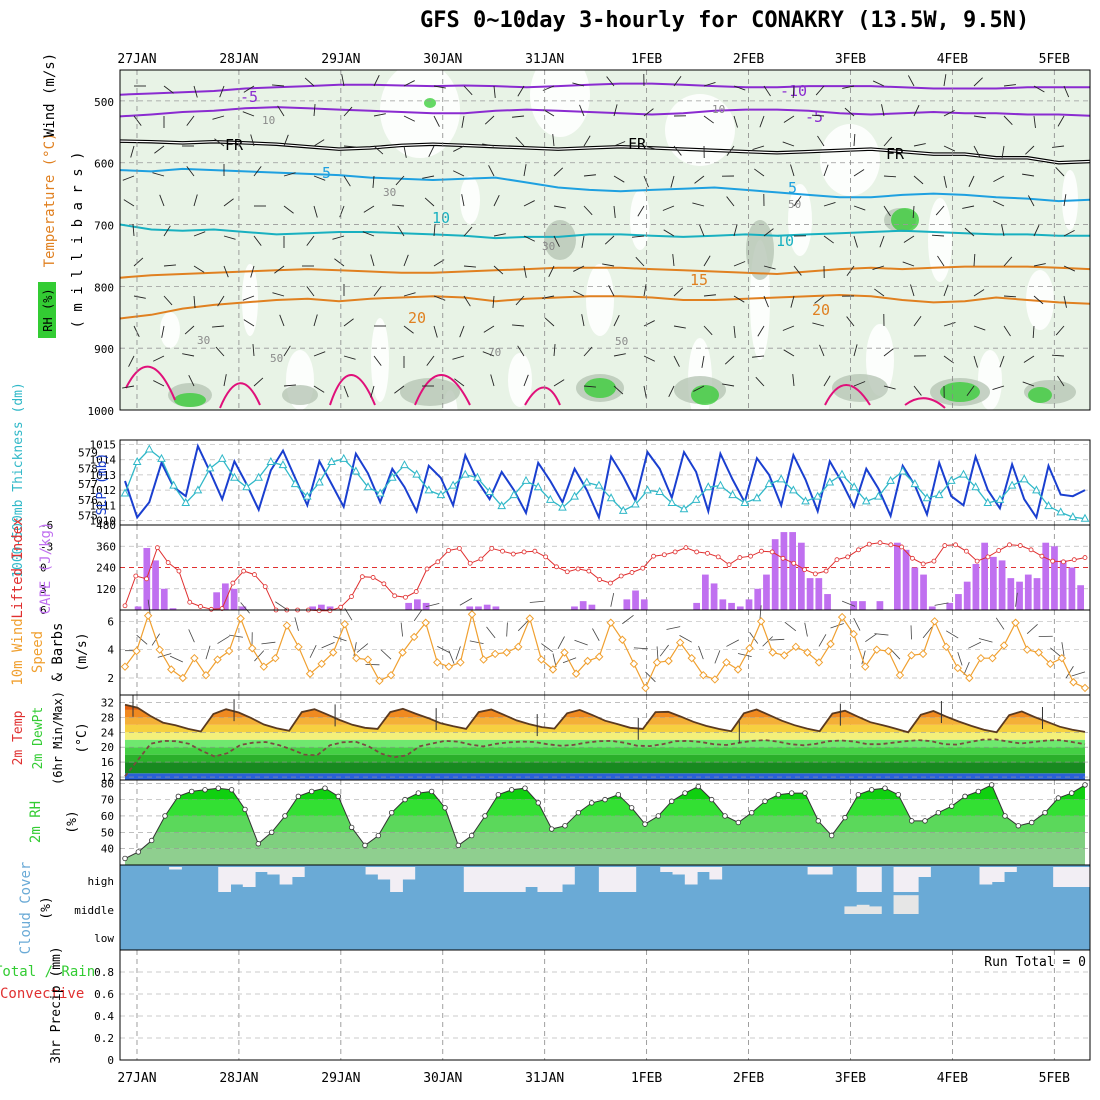 Image resolution: width=1100 pixels, height=1100 pixels. Describe the element at coordinates (104, 1016) in the screenshot. I see `precip-ytick: 0.4` at that location.